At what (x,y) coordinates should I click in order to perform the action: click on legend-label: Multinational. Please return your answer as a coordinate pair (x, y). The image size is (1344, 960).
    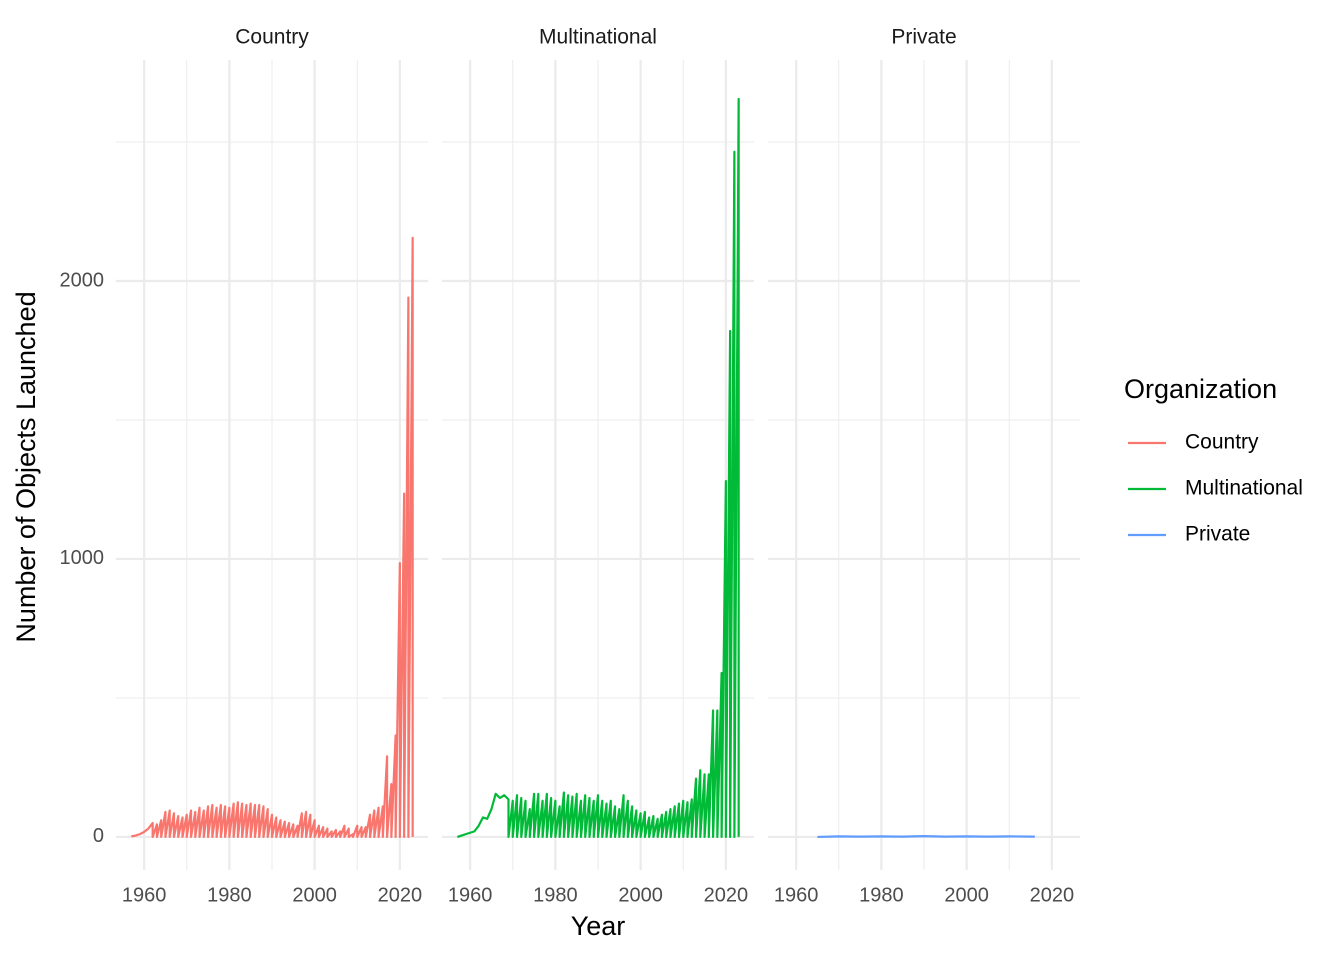
    Looking at the image, I should click on (1244, 488).